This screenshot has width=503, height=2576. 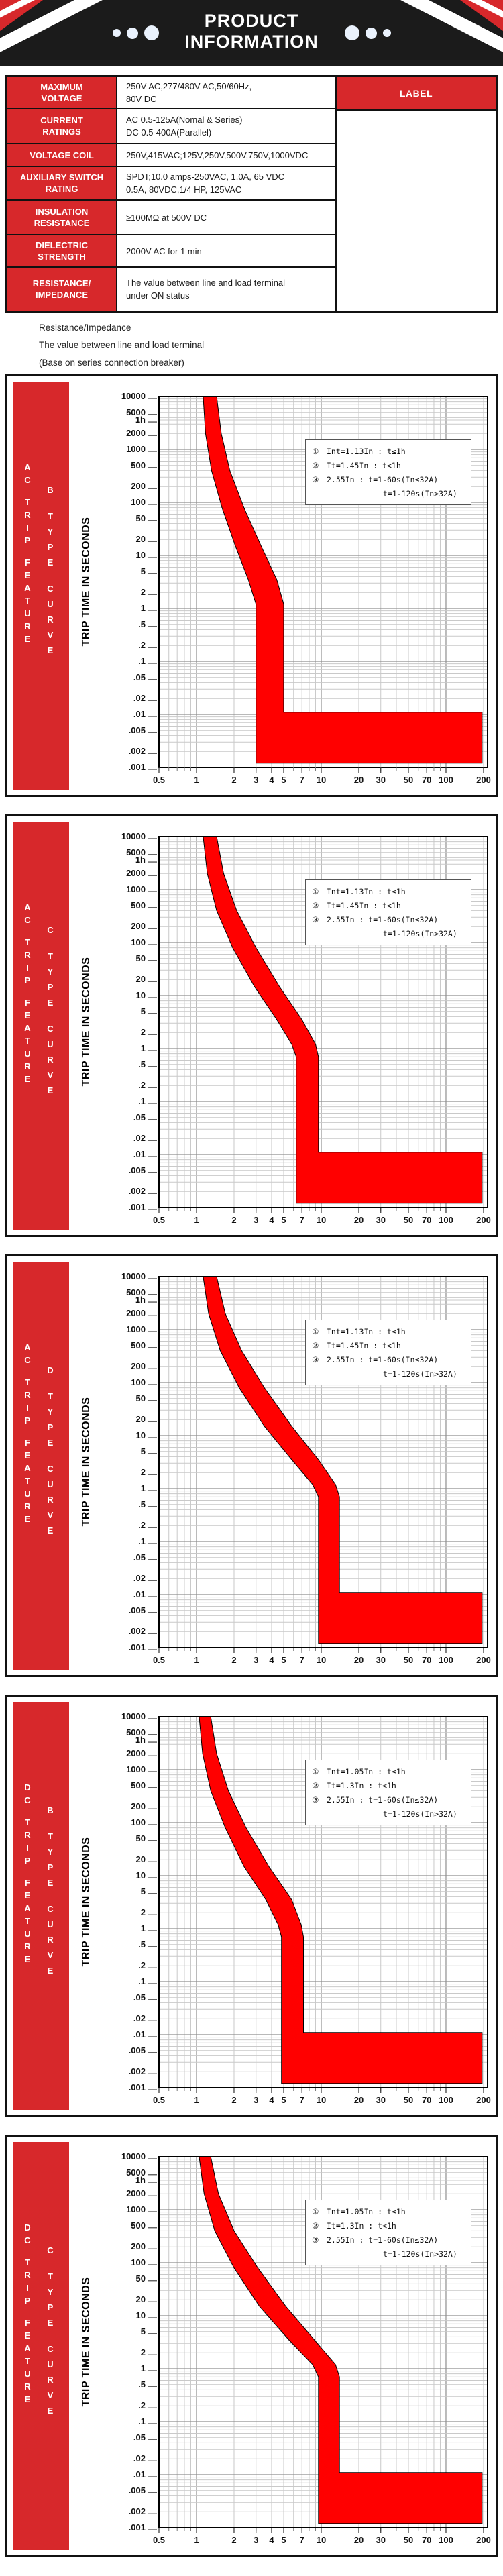 I want to click on x-tick-label: 70, so click(x=426, y=780).